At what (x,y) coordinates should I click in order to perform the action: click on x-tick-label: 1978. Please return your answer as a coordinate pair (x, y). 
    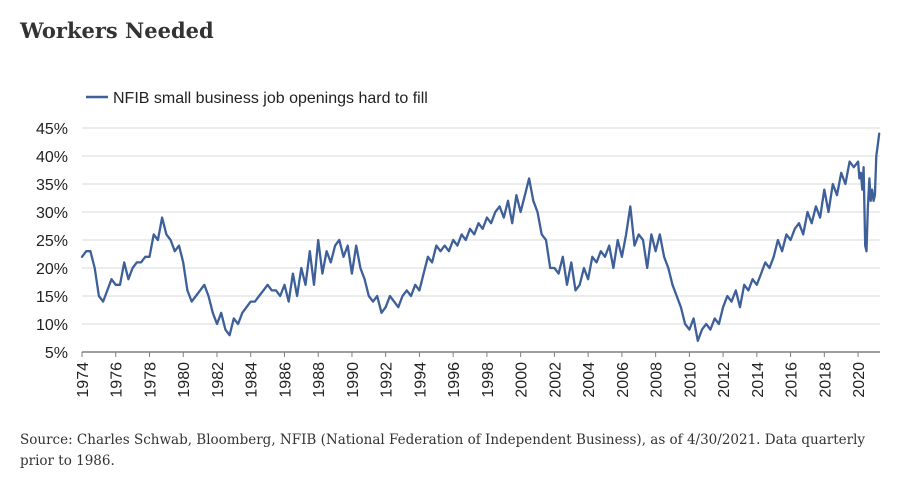
    Looking at the image, I should click on (150, 380).